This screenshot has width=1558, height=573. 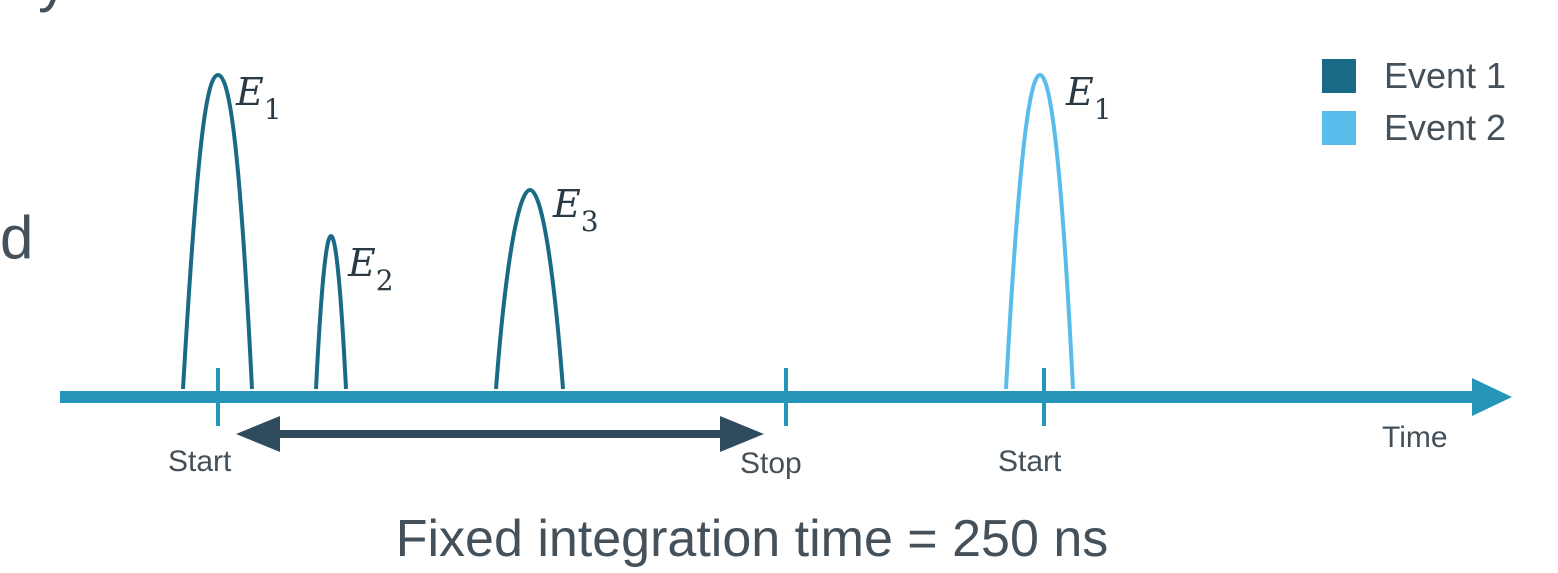 I want to click on pulse-label-e3: E3, so click(x=575, y=210).